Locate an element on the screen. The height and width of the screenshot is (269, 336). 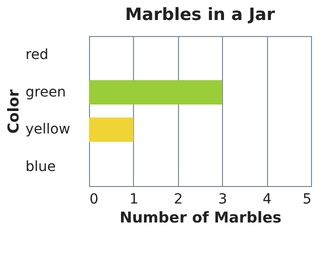
x-tick-label: 1 is located at coordinates (133, 200).